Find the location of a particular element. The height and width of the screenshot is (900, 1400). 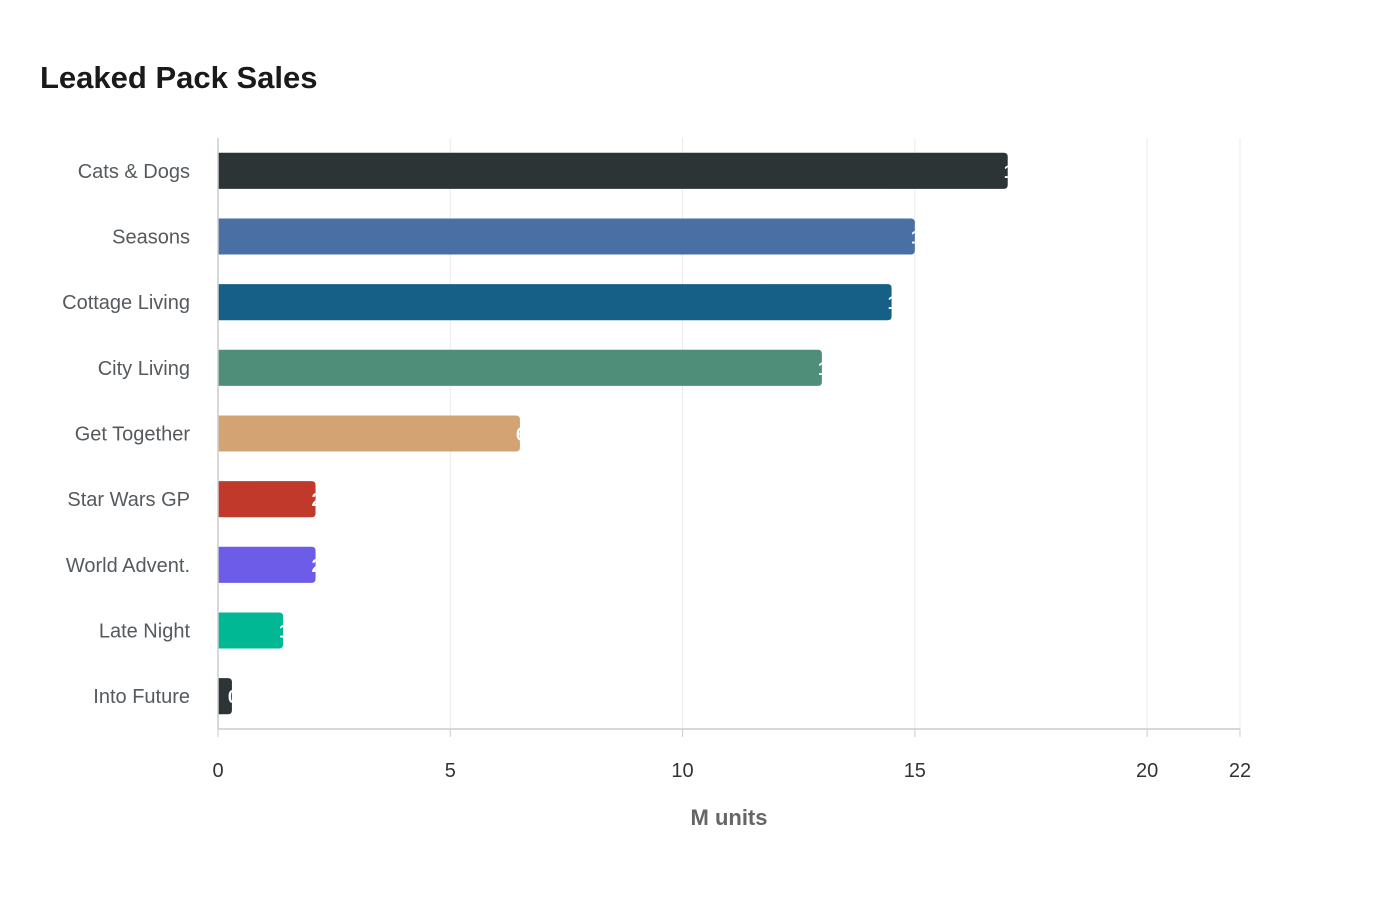

data-label: 13 is located at coordinates (828, 369).